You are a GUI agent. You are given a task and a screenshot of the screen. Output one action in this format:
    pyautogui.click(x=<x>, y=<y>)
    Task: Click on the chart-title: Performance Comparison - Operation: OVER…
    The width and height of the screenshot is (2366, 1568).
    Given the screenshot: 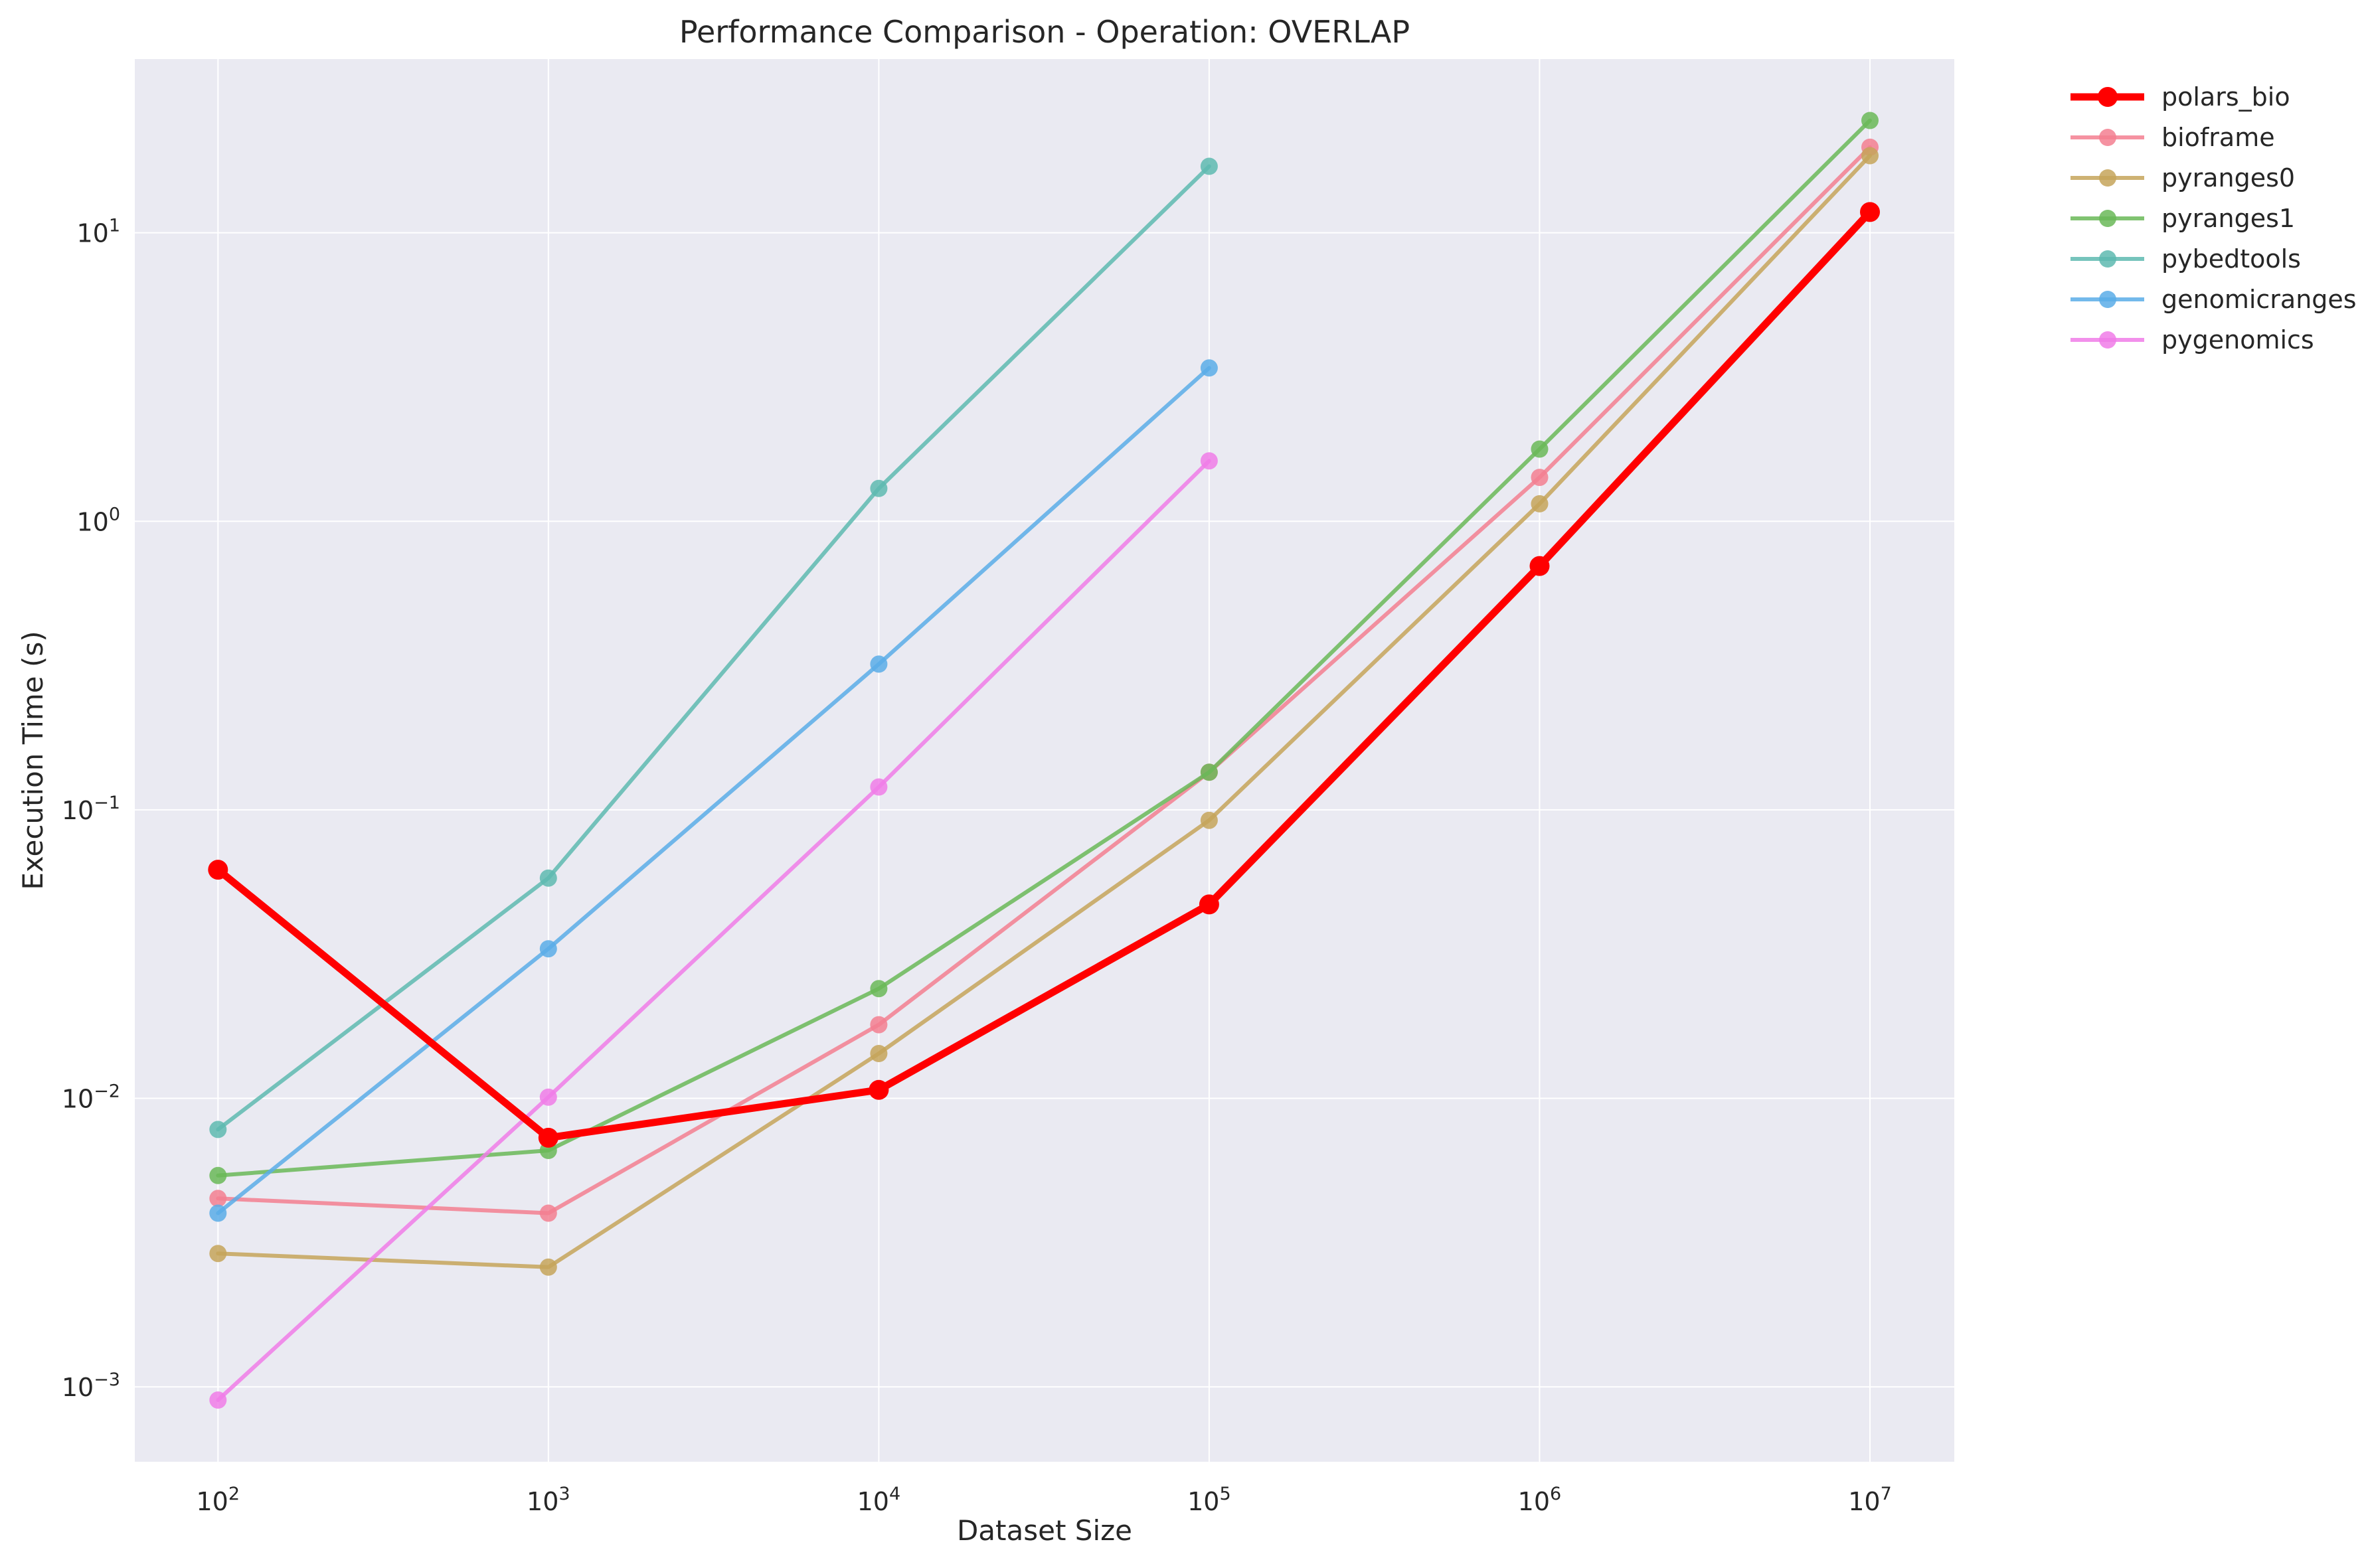 What is the action you would take?
    pyautogui.click(x=1044, y=32)
    